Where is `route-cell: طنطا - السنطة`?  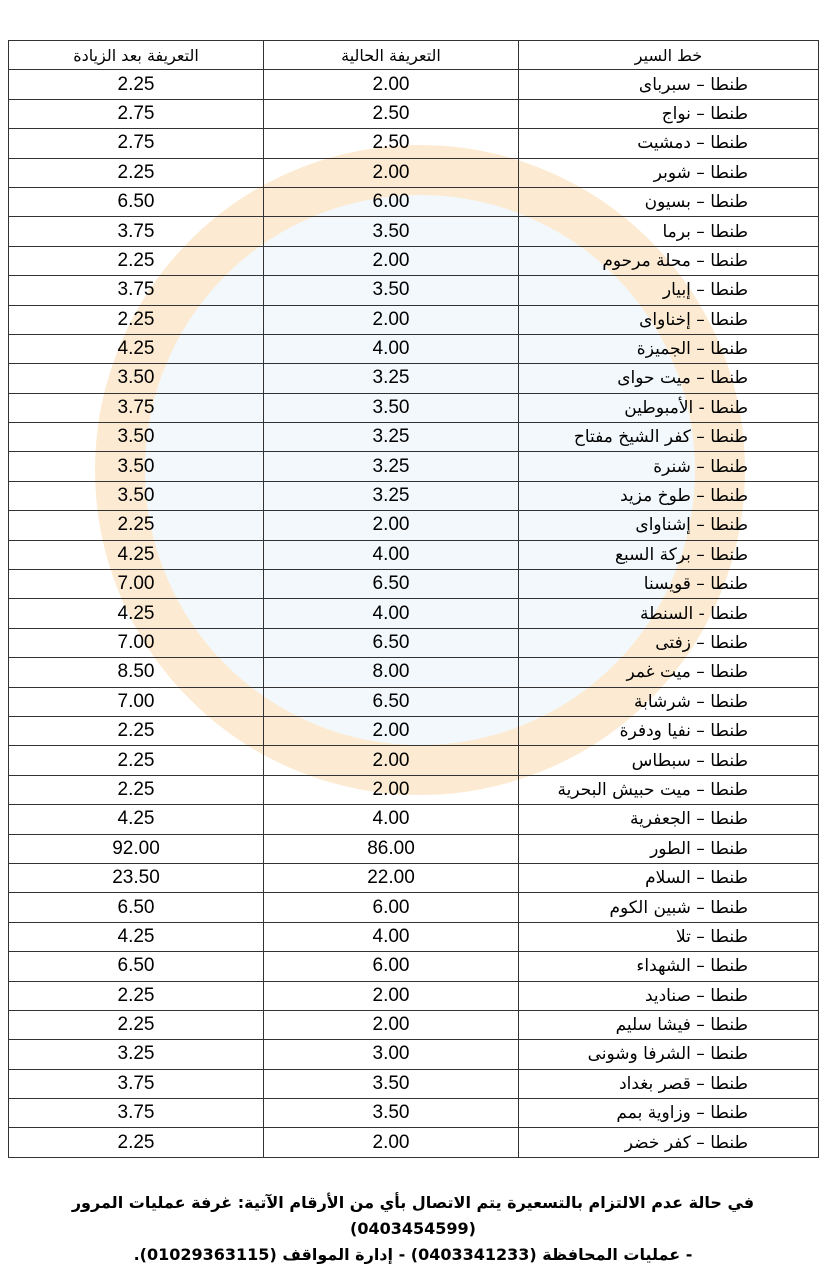
route-cell: طنطا - السنطة is located at coordinates (668, 613).